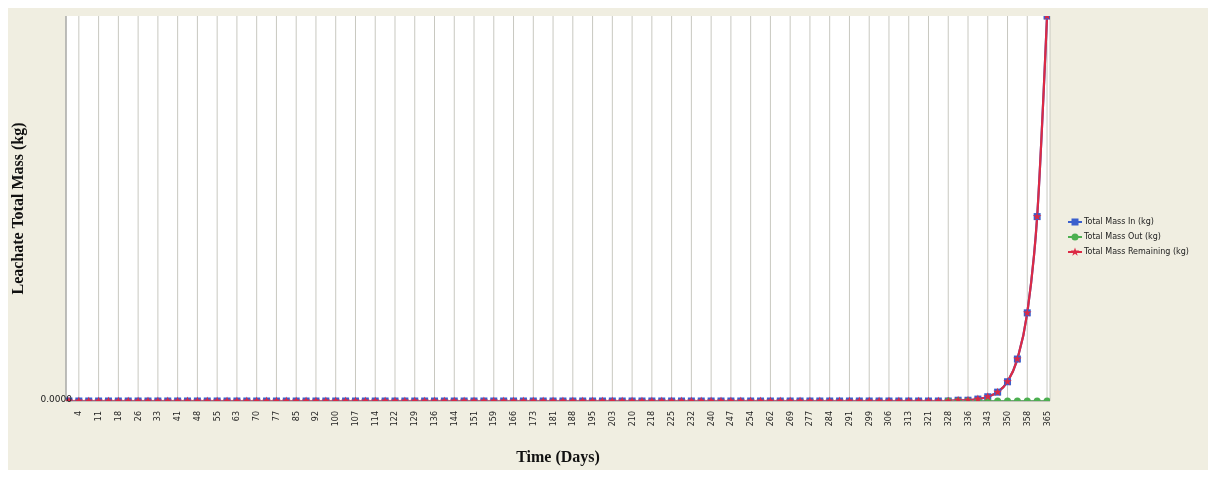 The image size is (1217, 479). Describe the element at coordinates (928, 419) in the screenshot. I see `x-tick-label: 321` at that location.